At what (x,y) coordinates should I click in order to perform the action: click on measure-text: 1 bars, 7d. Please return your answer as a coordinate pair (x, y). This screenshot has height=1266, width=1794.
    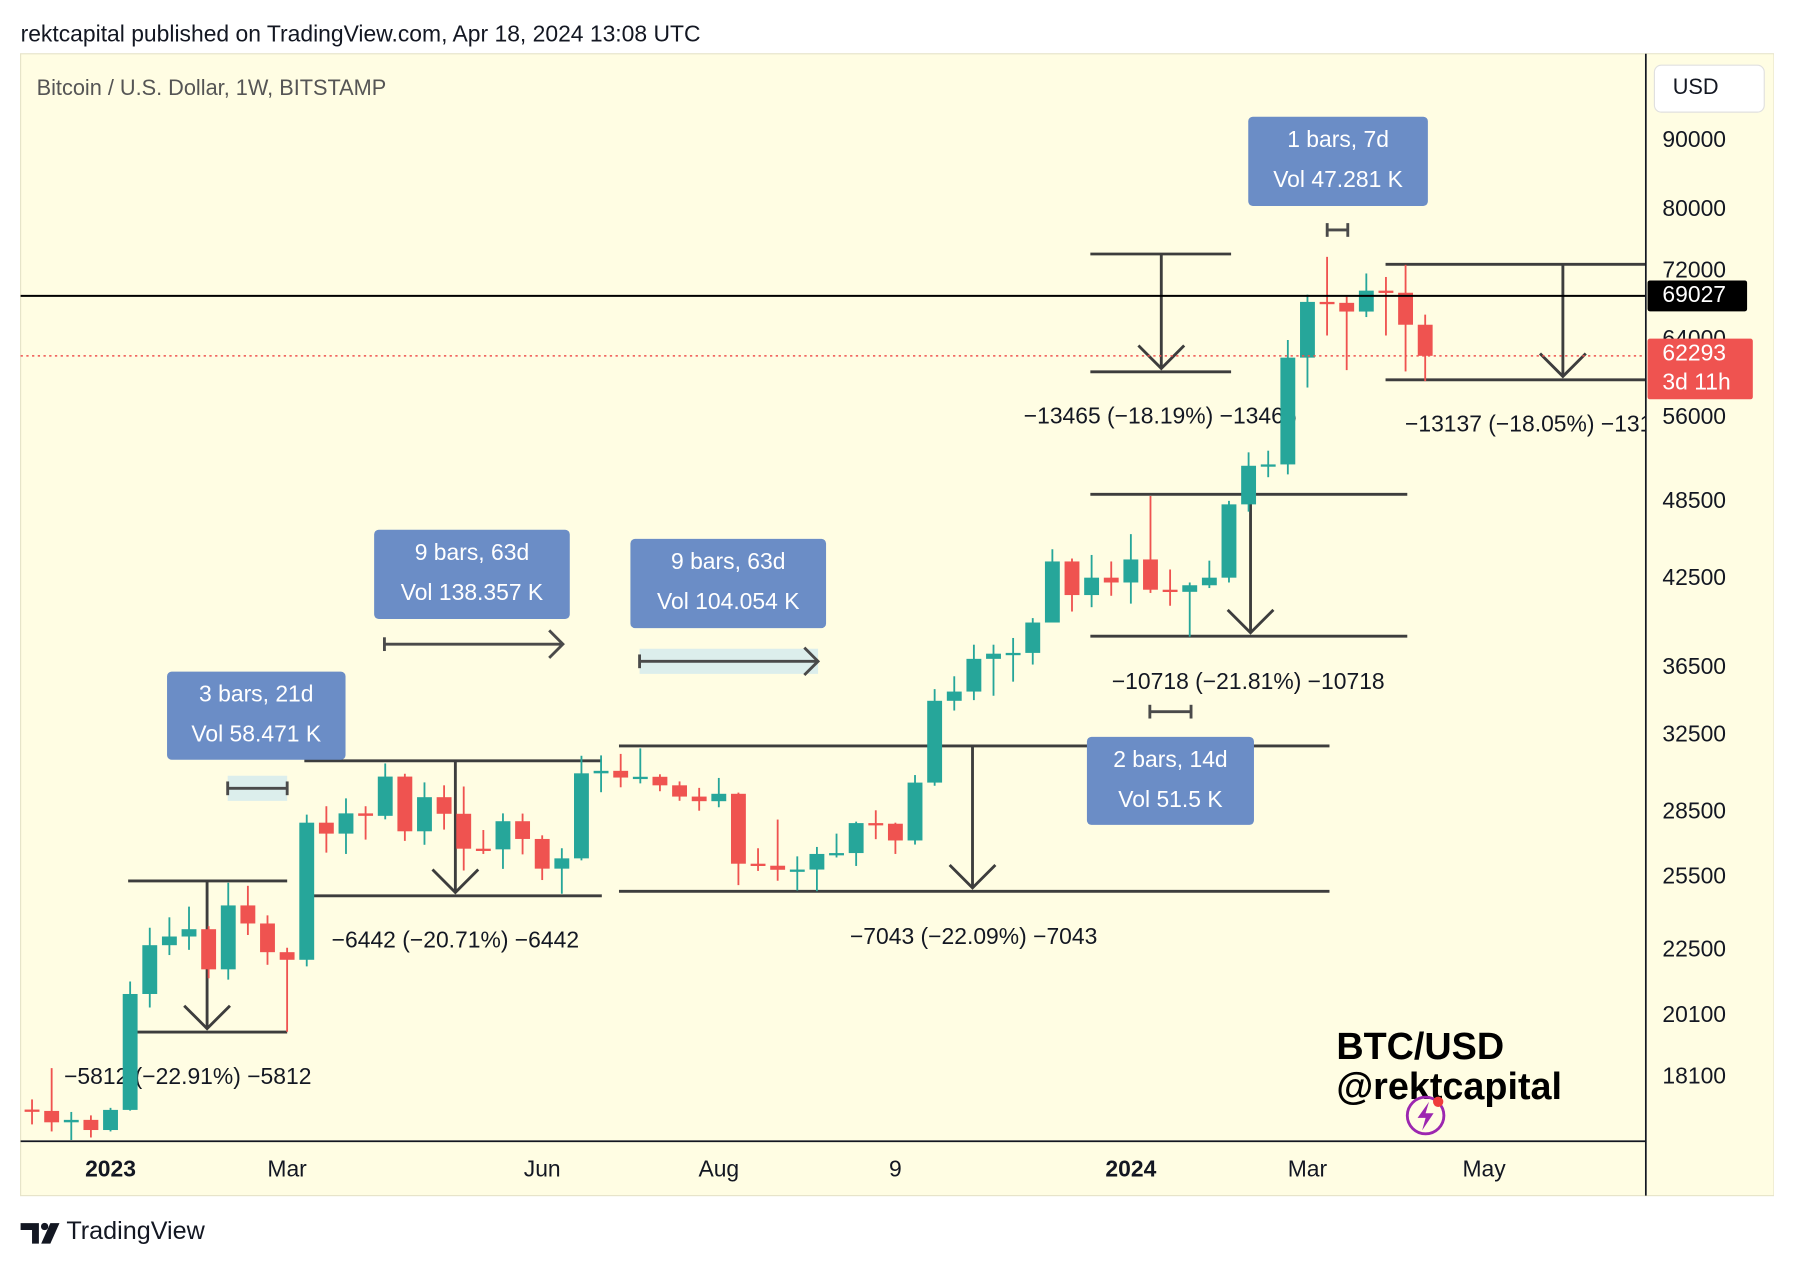
    Looking at the image, I should click on (1338, 139).